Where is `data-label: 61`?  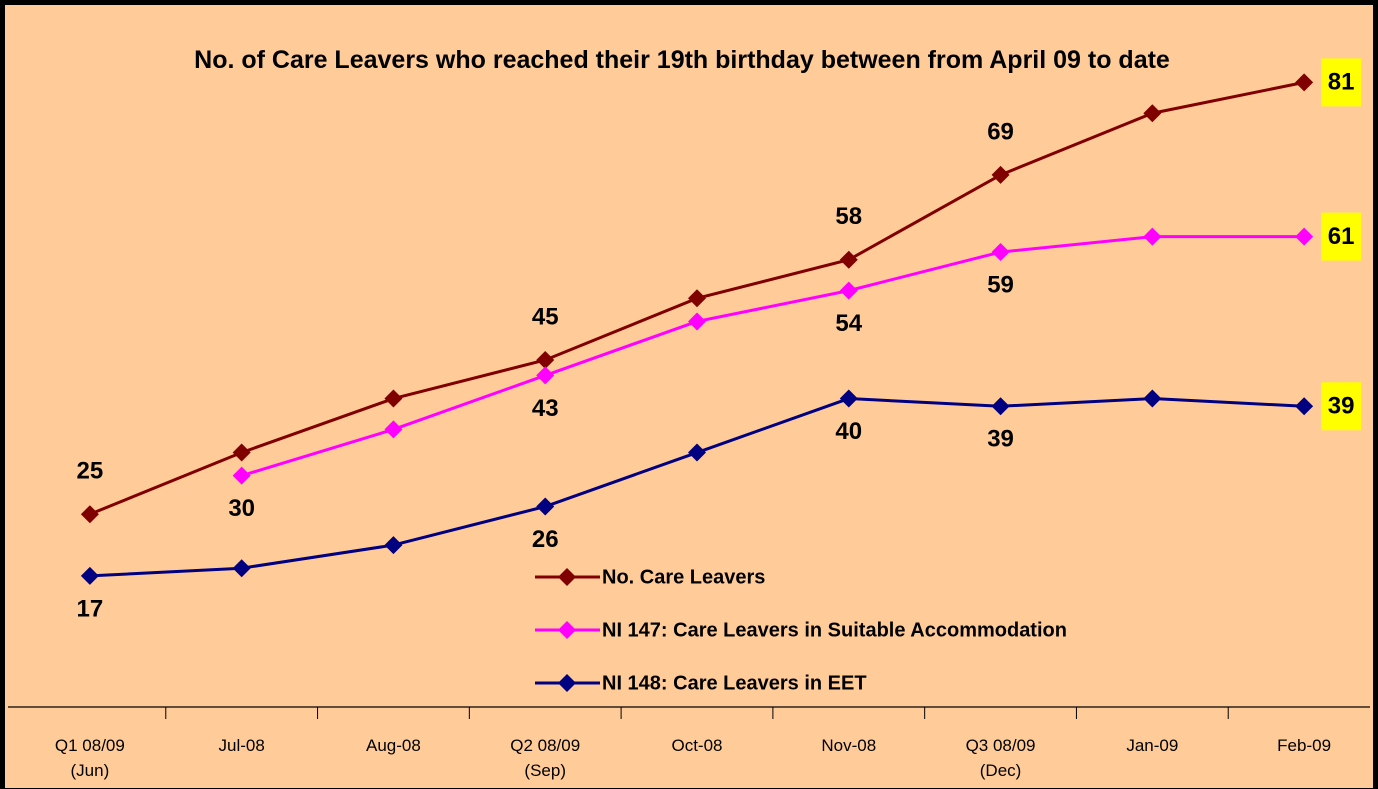 data-label: 61 is located at coordinates (1341, 236).